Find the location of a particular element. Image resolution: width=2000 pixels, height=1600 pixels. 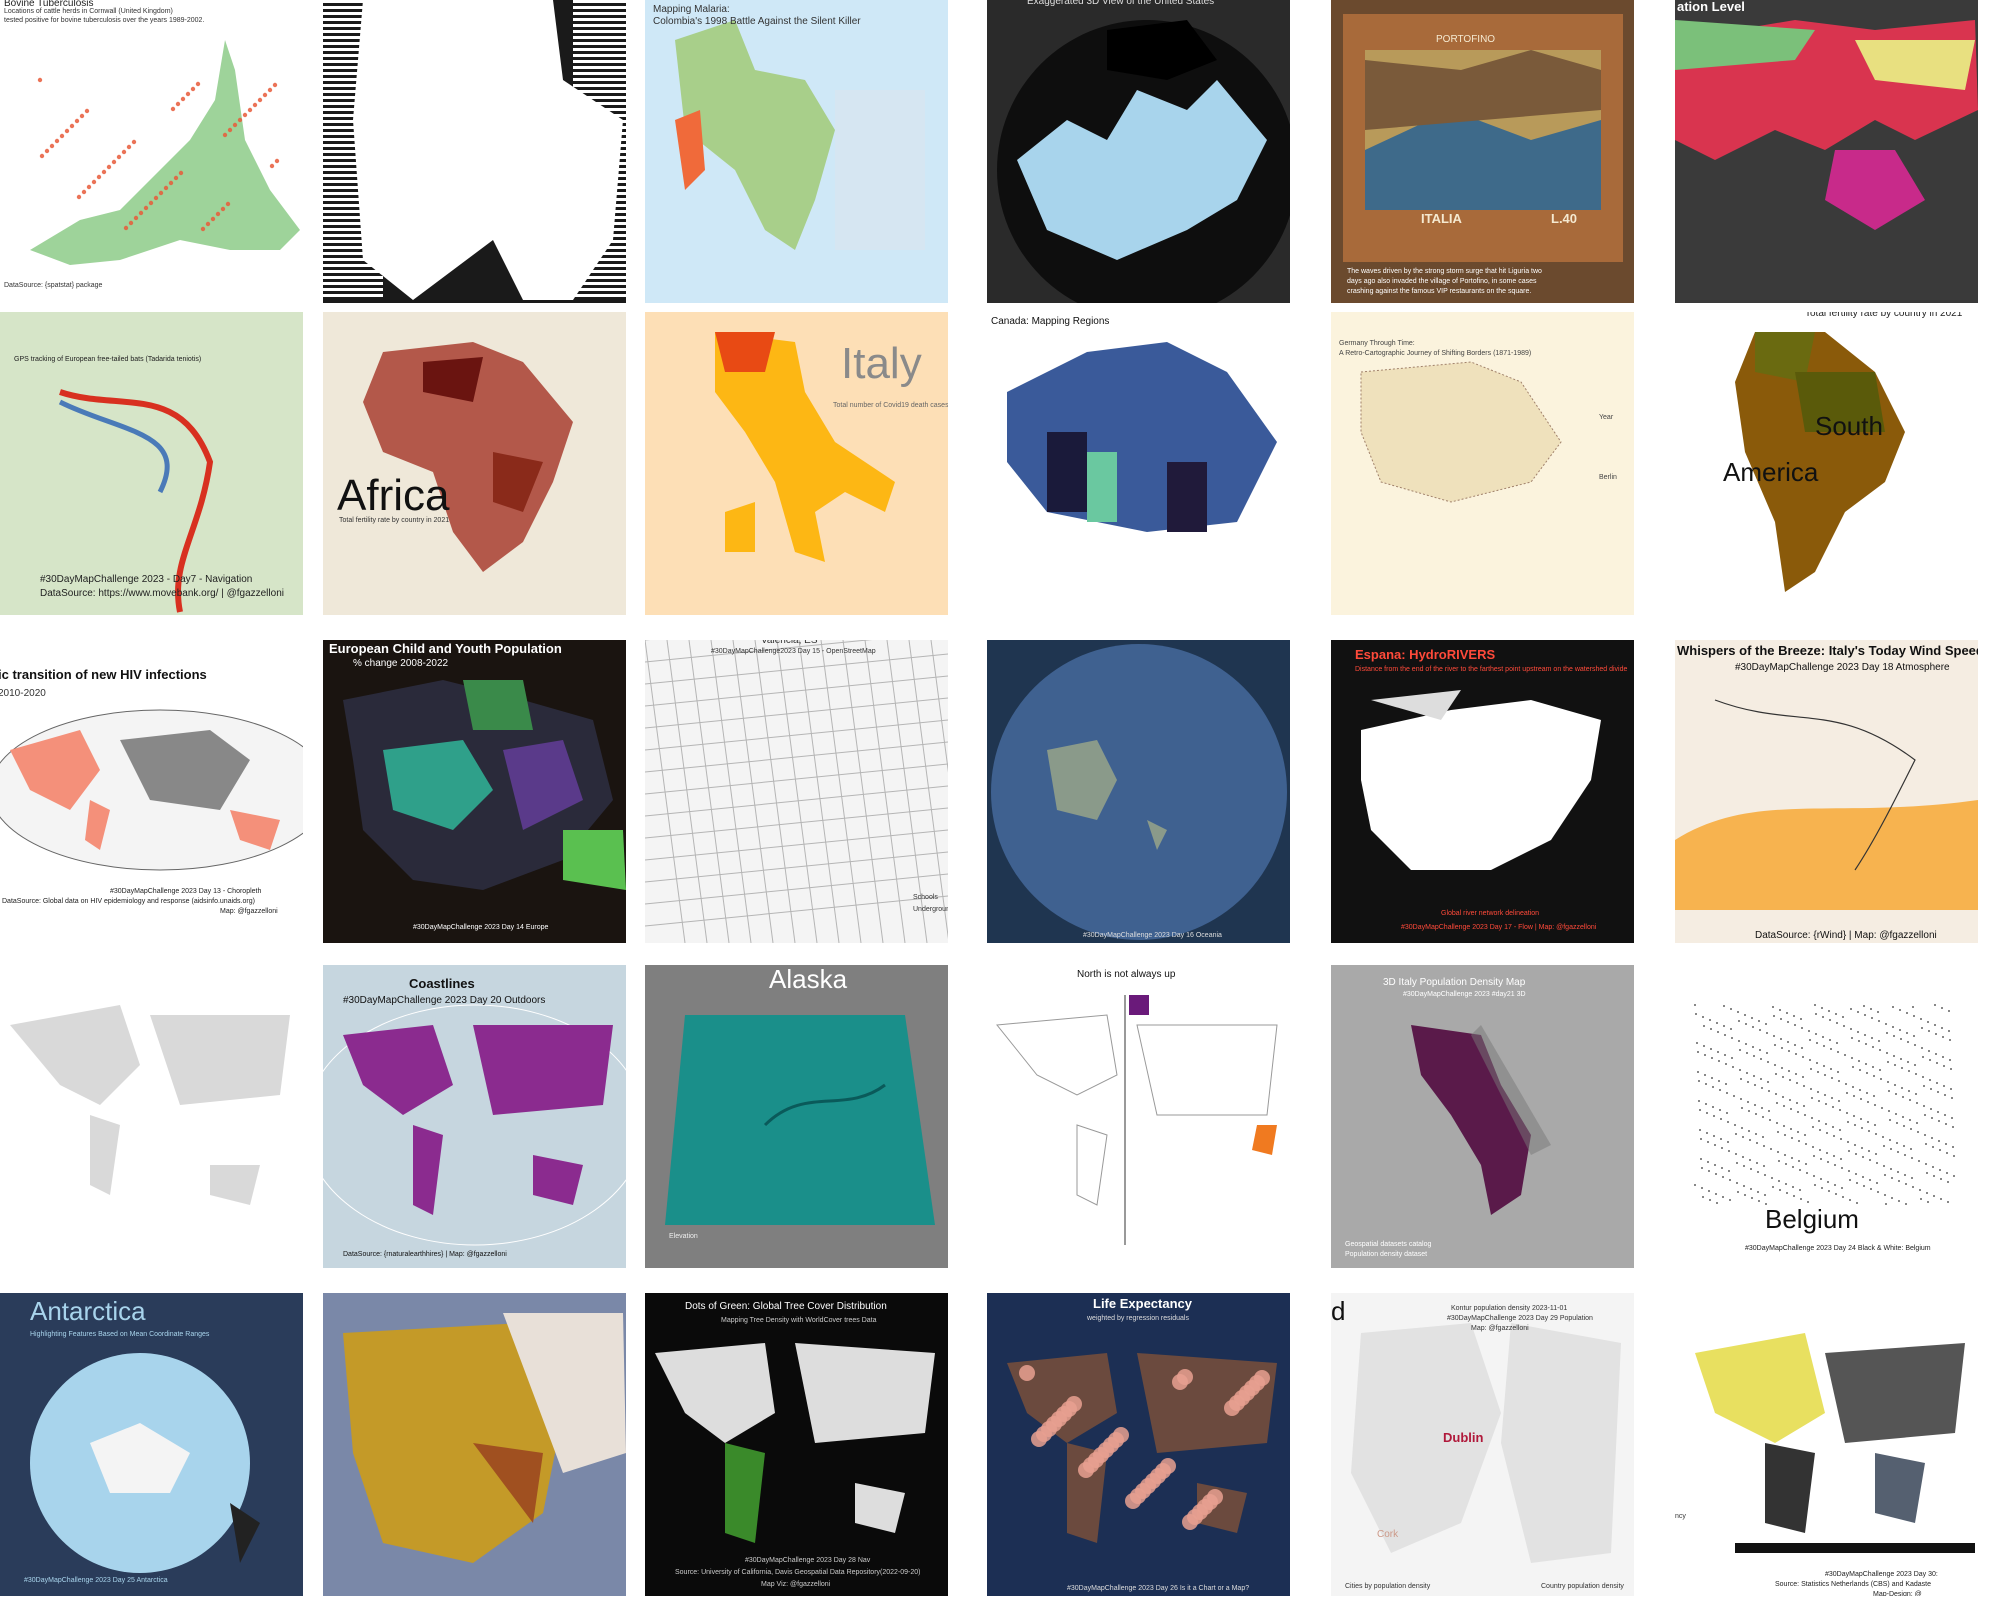

map-tile-r4c1 is located at coordinates (474, 1444).